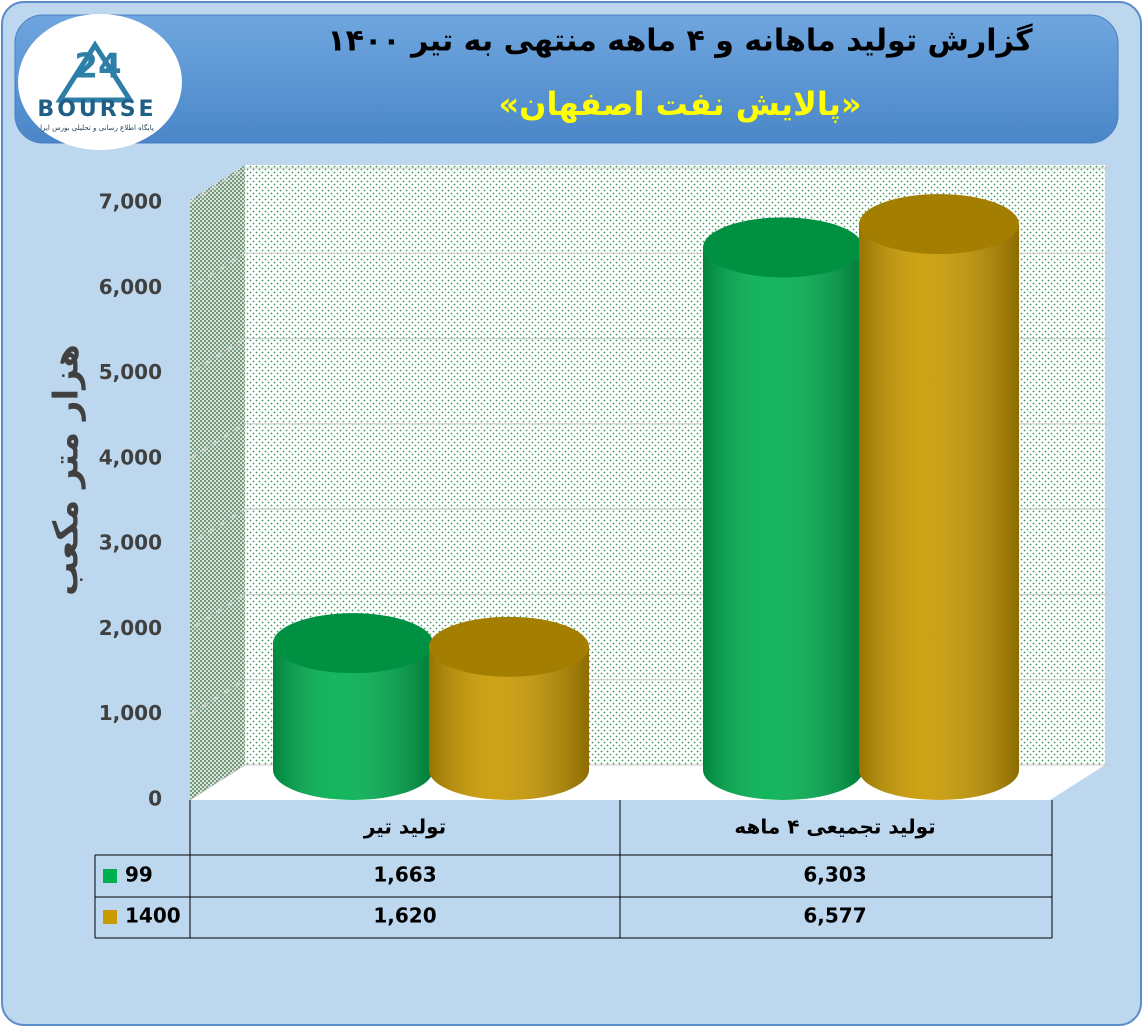  Describe the element at coordinates (834, 827) in the screenshot. I see `x-tick-label: تولید تجمیعی ۴ ماهه` at that location.